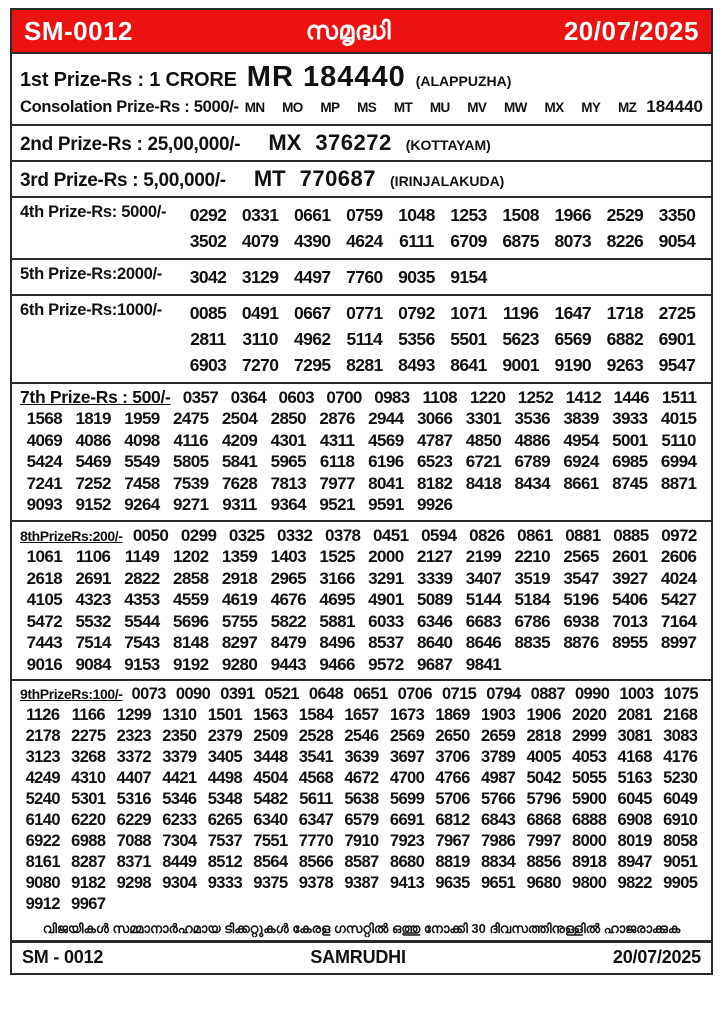 The image size is (723, 1032). Describe the element at coordinates (191, 578) in the screenshot. I see `prize-number: 2858` at that location.